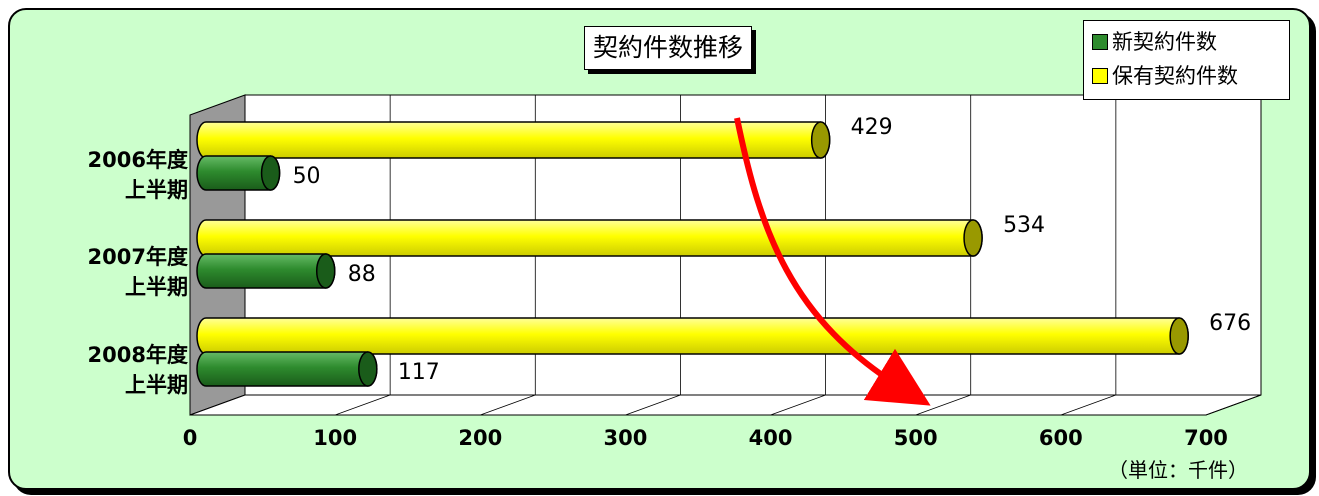 The image size is (1319, 496). I want to click on unit-label: （単位：千件）, so click(1178, 470).